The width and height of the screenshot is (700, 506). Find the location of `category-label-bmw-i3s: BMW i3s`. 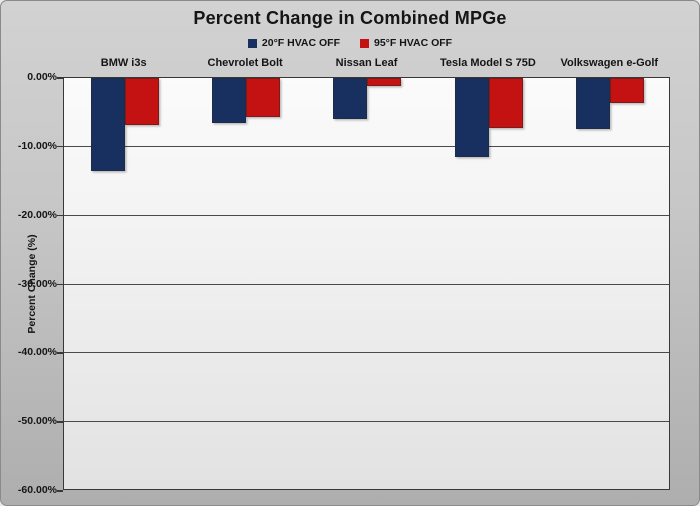

category-label-bmw-i3s: BMW i3s is located at coordinates (123, 63).